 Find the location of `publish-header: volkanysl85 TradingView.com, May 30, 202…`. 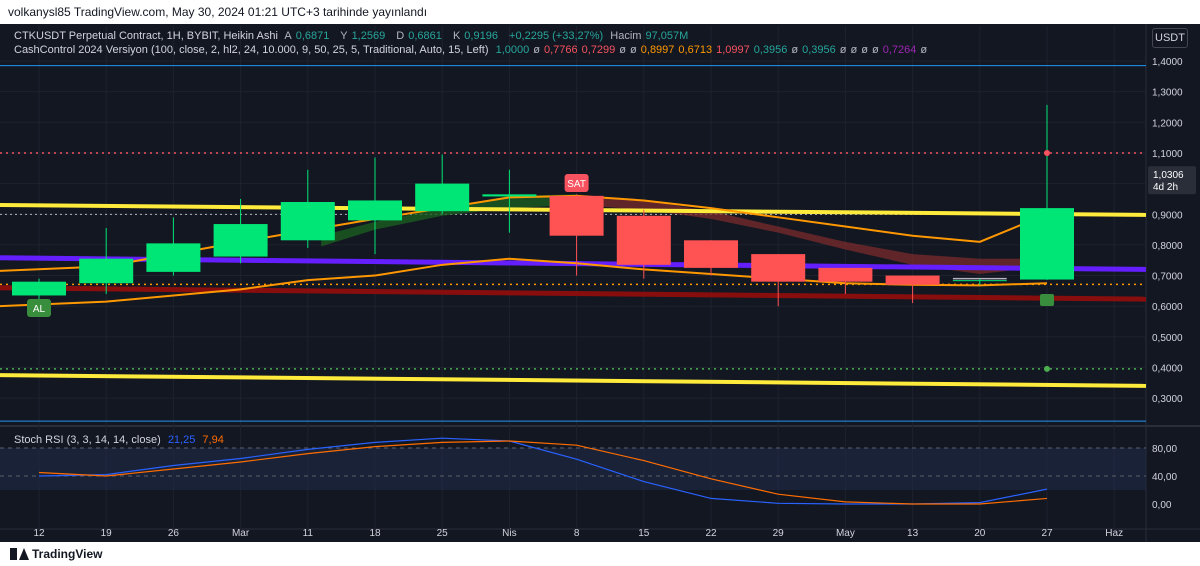

publish-header: volkanysl85 TradingView.com, May 30, 202… is located at coordinates (600, 12).